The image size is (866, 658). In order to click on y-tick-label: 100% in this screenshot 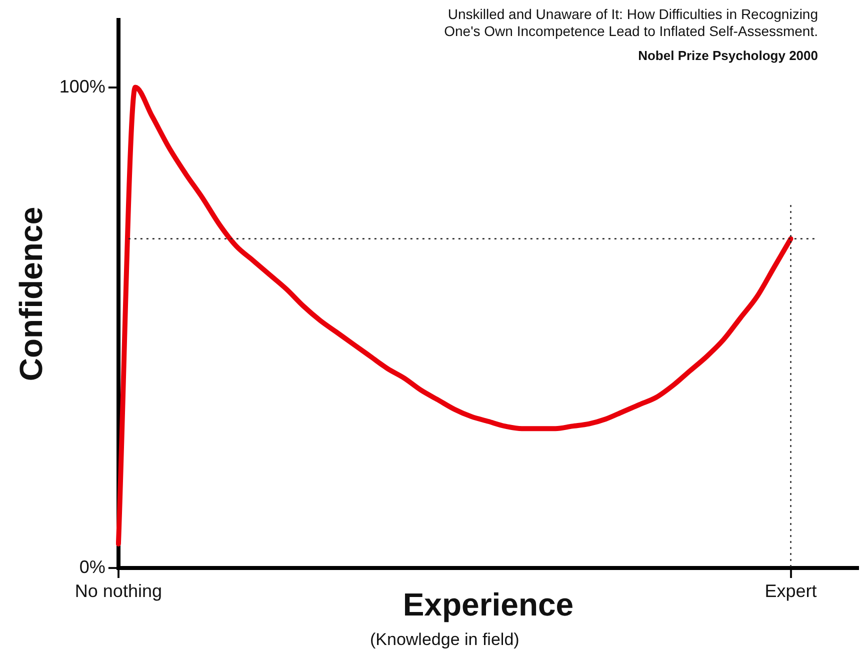, I will do `click(82, 86)`.